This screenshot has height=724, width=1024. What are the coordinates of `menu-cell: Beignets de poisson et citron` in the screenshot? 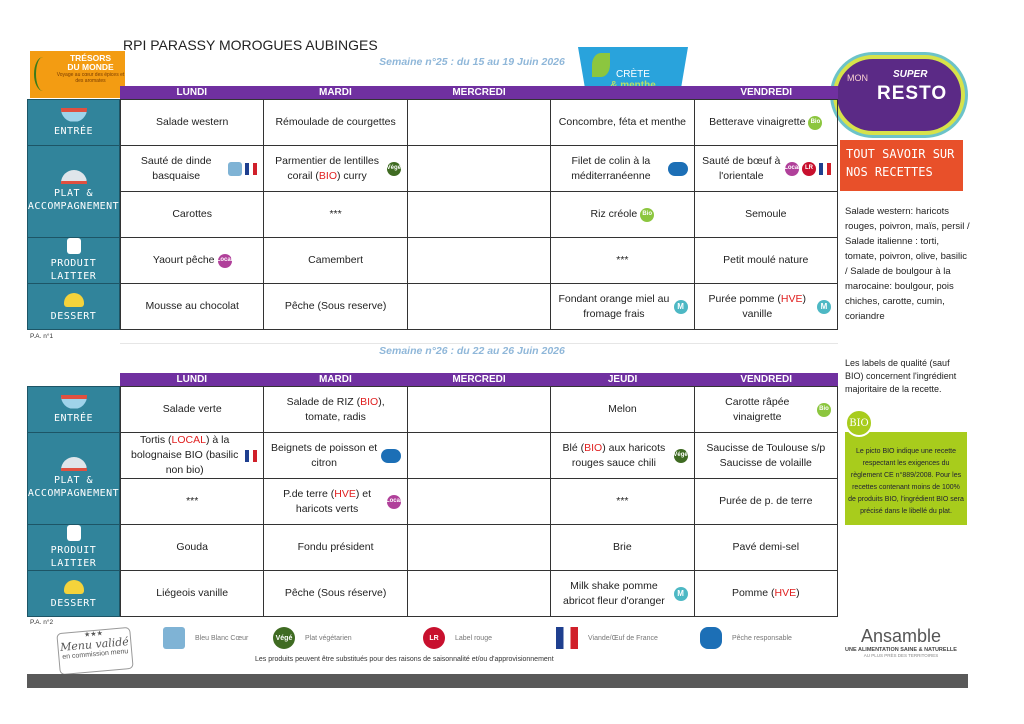 It's located at (336, 456).